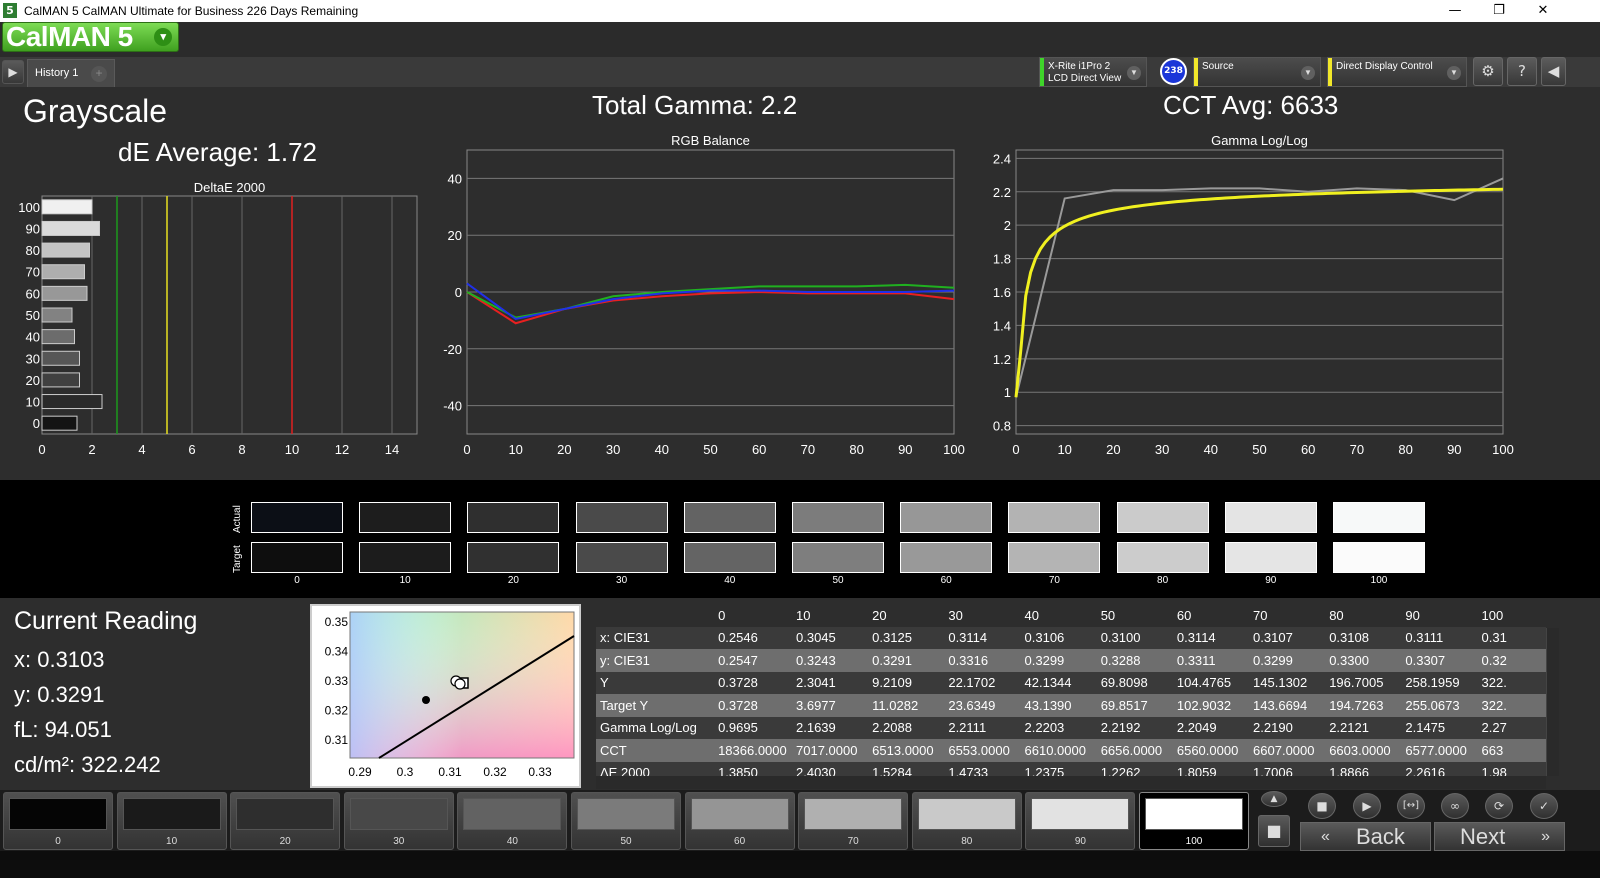 This screenshot has width=1600, height=878. Describe the element at coordinates (656, 660) in the screenshot. I see `row-label: y: CIE31` at that location.